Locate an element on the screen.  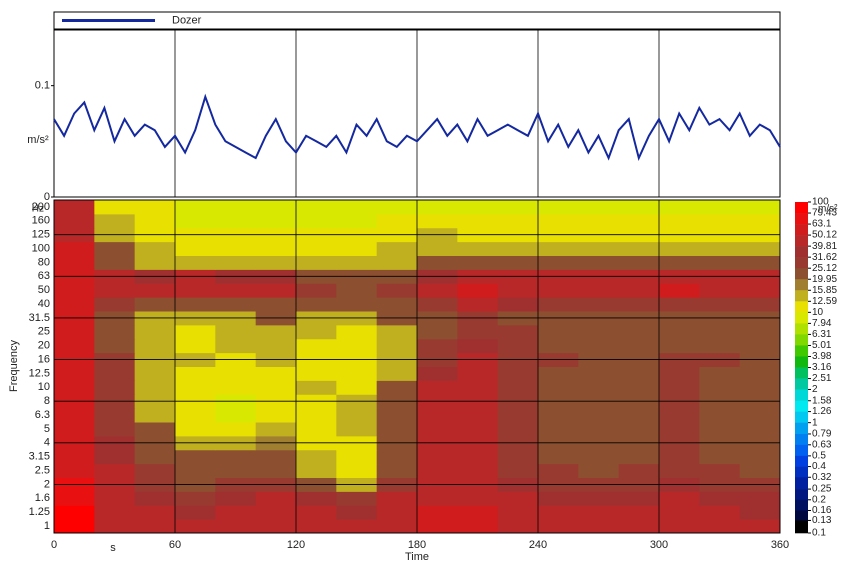
colorbar-label: 0.1 is located at coordinates (819, 533).